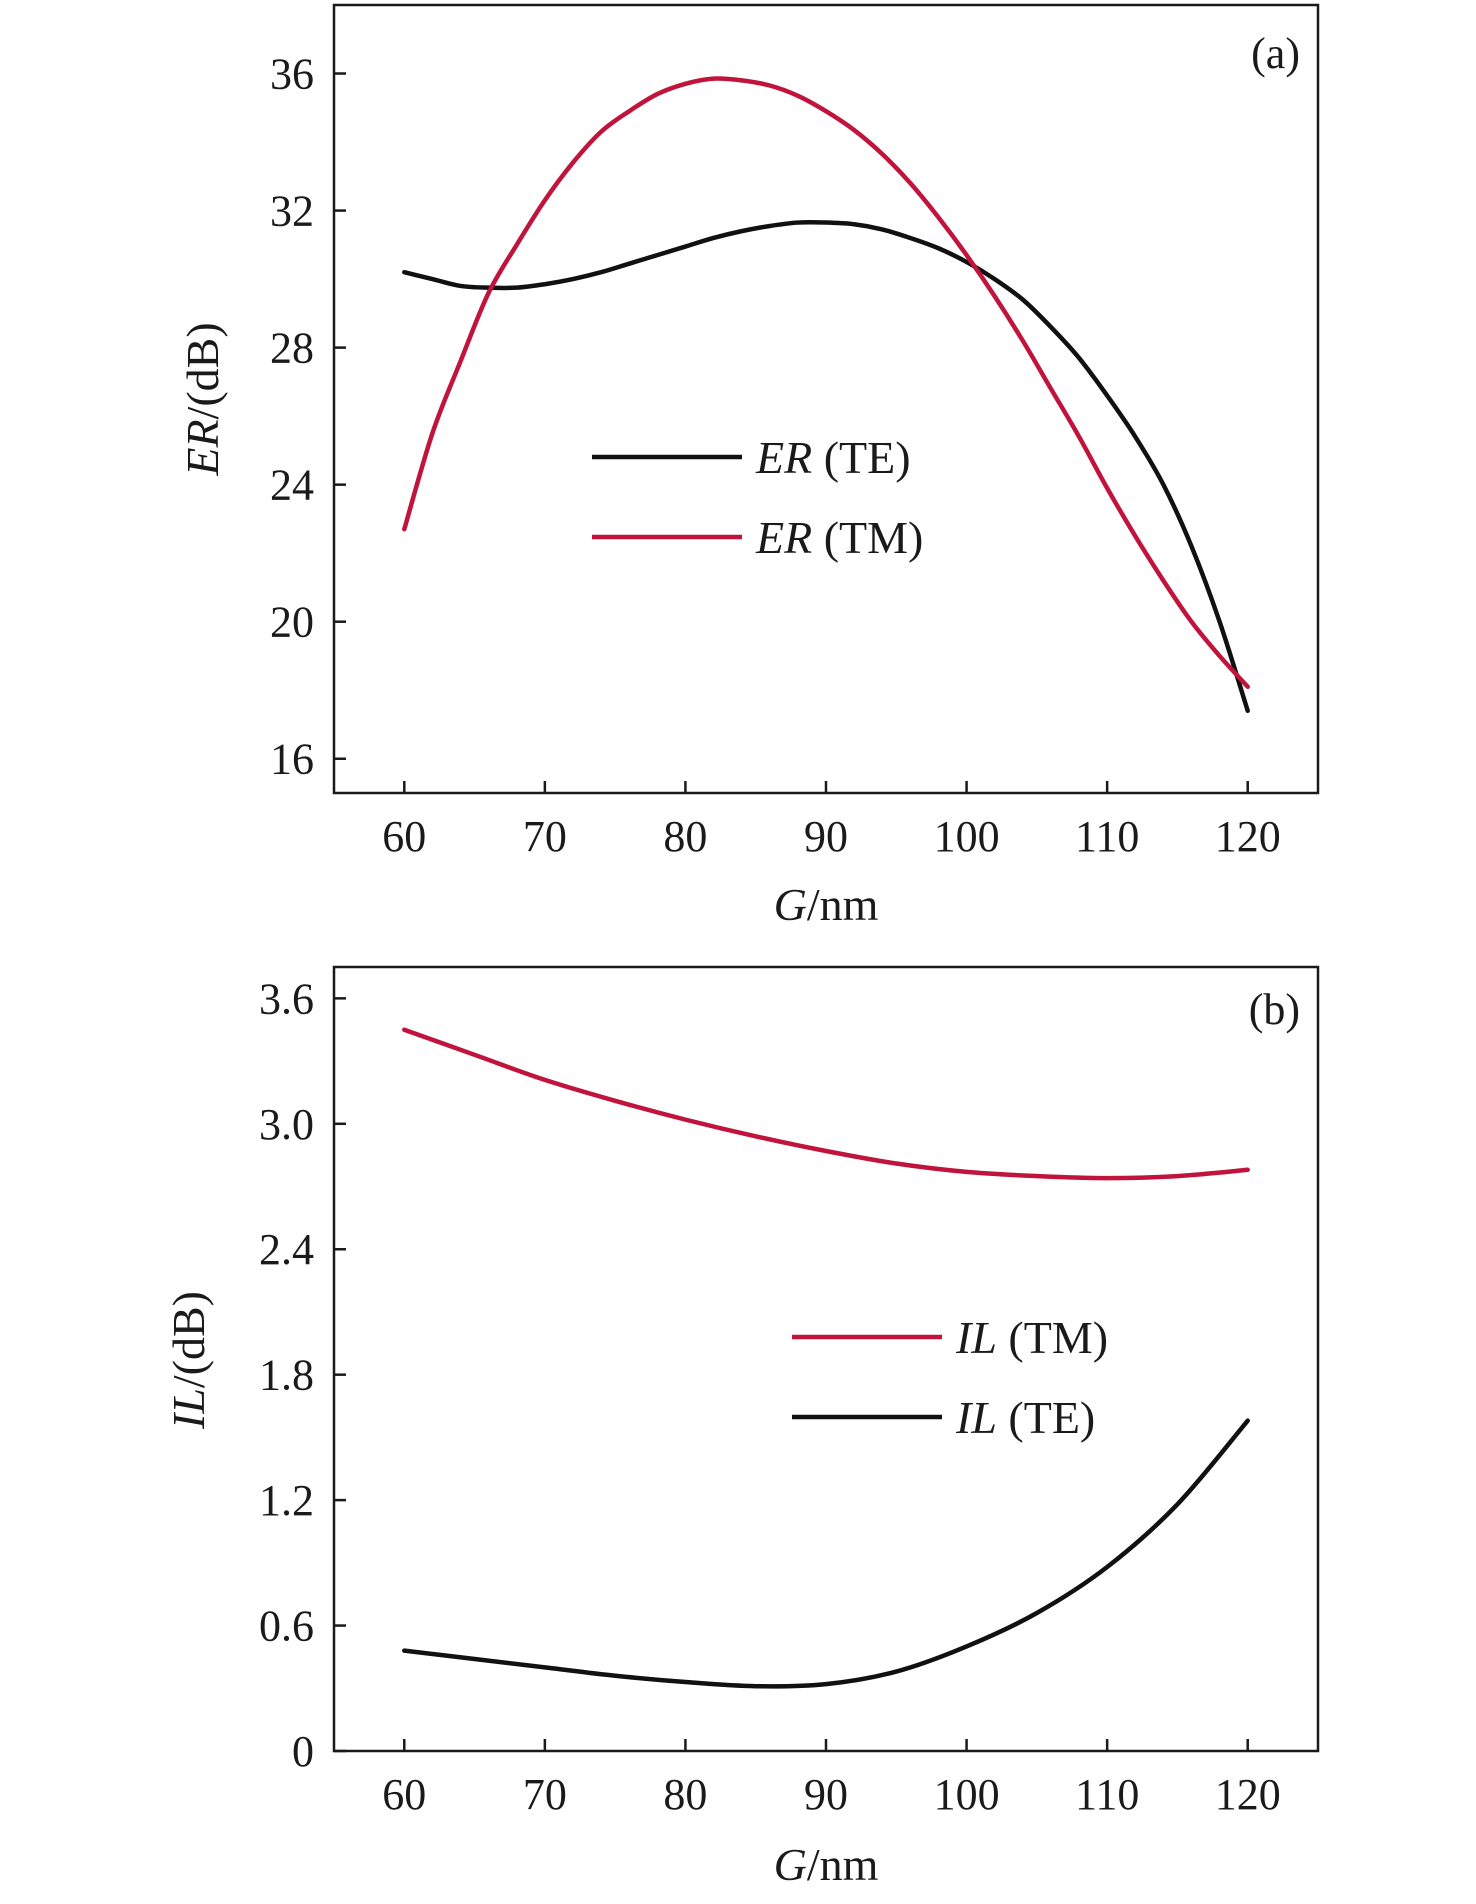 The height and width of the screenshot is (1904, 1476). Describe the element at coordinates (826, 1864) in the screenshot. I see `panel-b-x-axis-label: G/nm` at that location.